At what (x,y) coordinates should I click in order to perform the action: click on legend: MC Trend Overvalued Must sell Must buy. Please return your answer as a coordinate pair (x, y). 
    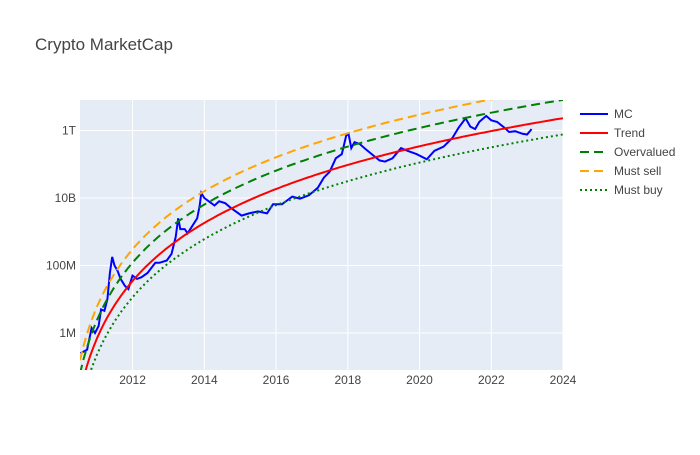
    Looking at the image, I should click on (627, 152).